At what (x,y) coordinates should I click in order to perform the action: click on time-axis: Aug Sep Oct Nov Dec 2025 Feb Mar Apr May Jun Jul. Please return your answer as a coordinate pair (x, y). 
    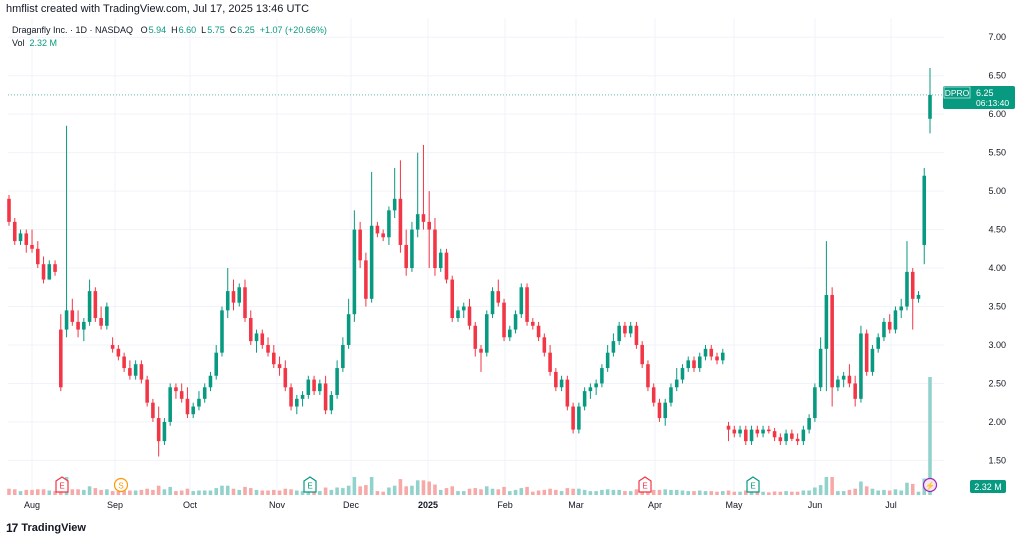
    Looking at the image, I should click on (460, 505).